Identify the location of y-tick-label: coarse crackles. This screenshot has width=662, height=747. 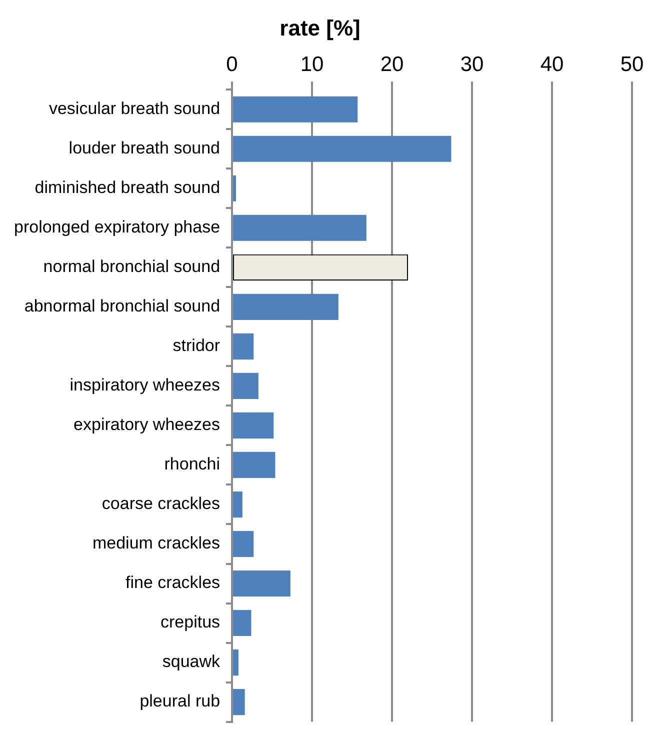
(161, 504).